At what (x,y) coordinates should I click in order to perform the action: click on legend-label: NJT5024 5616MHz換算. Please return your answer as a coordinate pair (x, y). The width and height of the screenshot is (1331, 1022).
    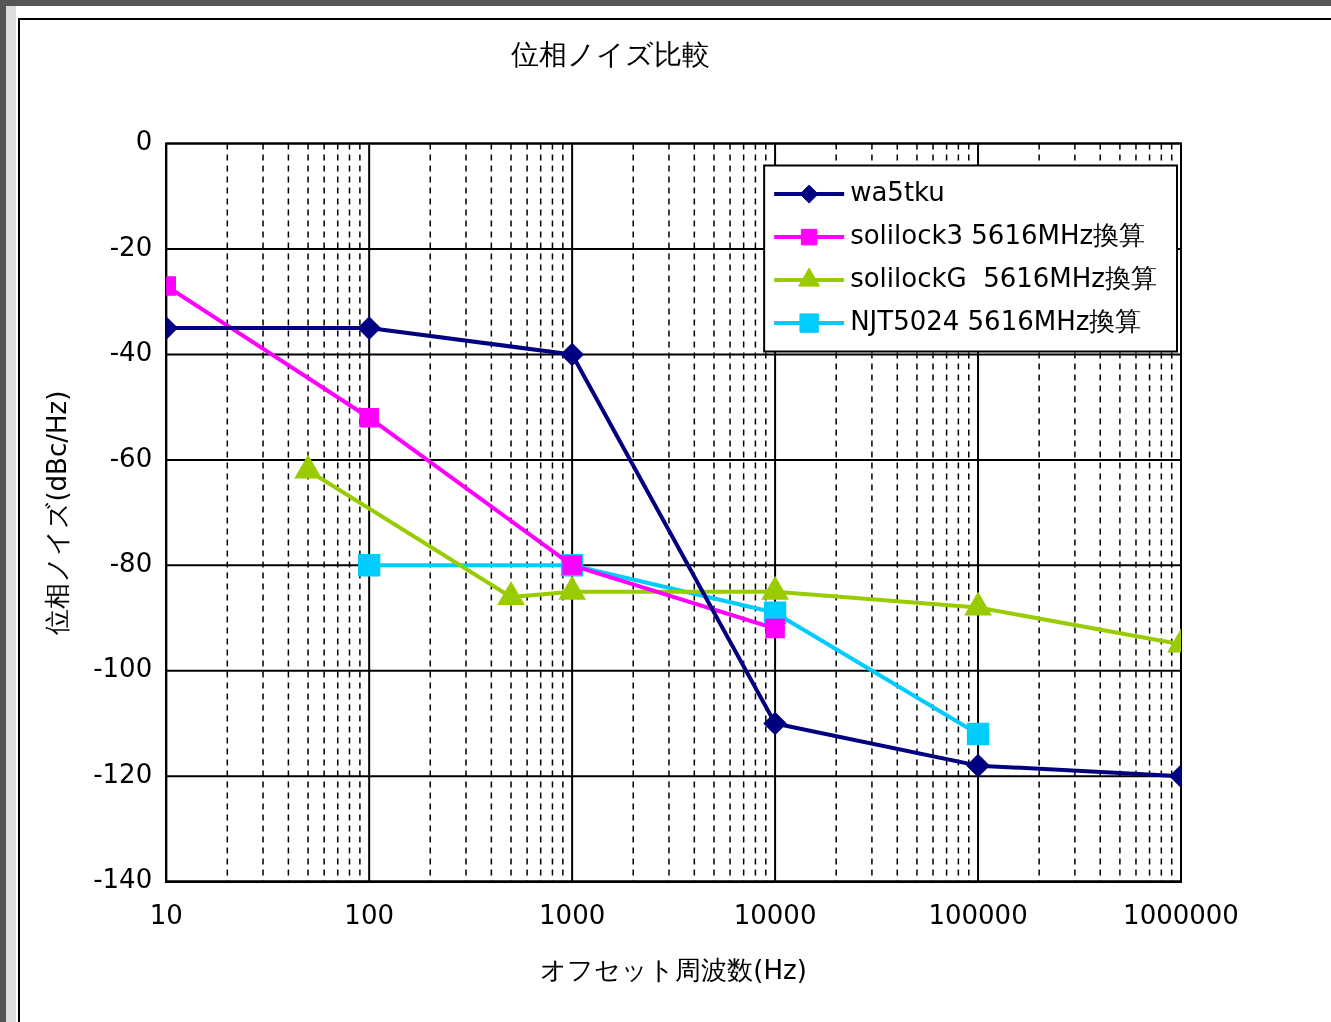
    Looking at the image, I should click on (996, 320).